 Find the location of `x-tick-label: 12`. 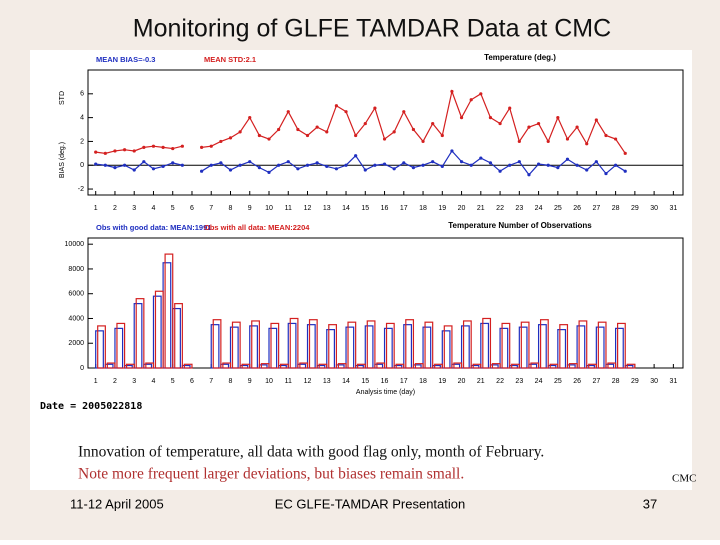

x-tick-label: 12 is located at coordinates (308, 381).